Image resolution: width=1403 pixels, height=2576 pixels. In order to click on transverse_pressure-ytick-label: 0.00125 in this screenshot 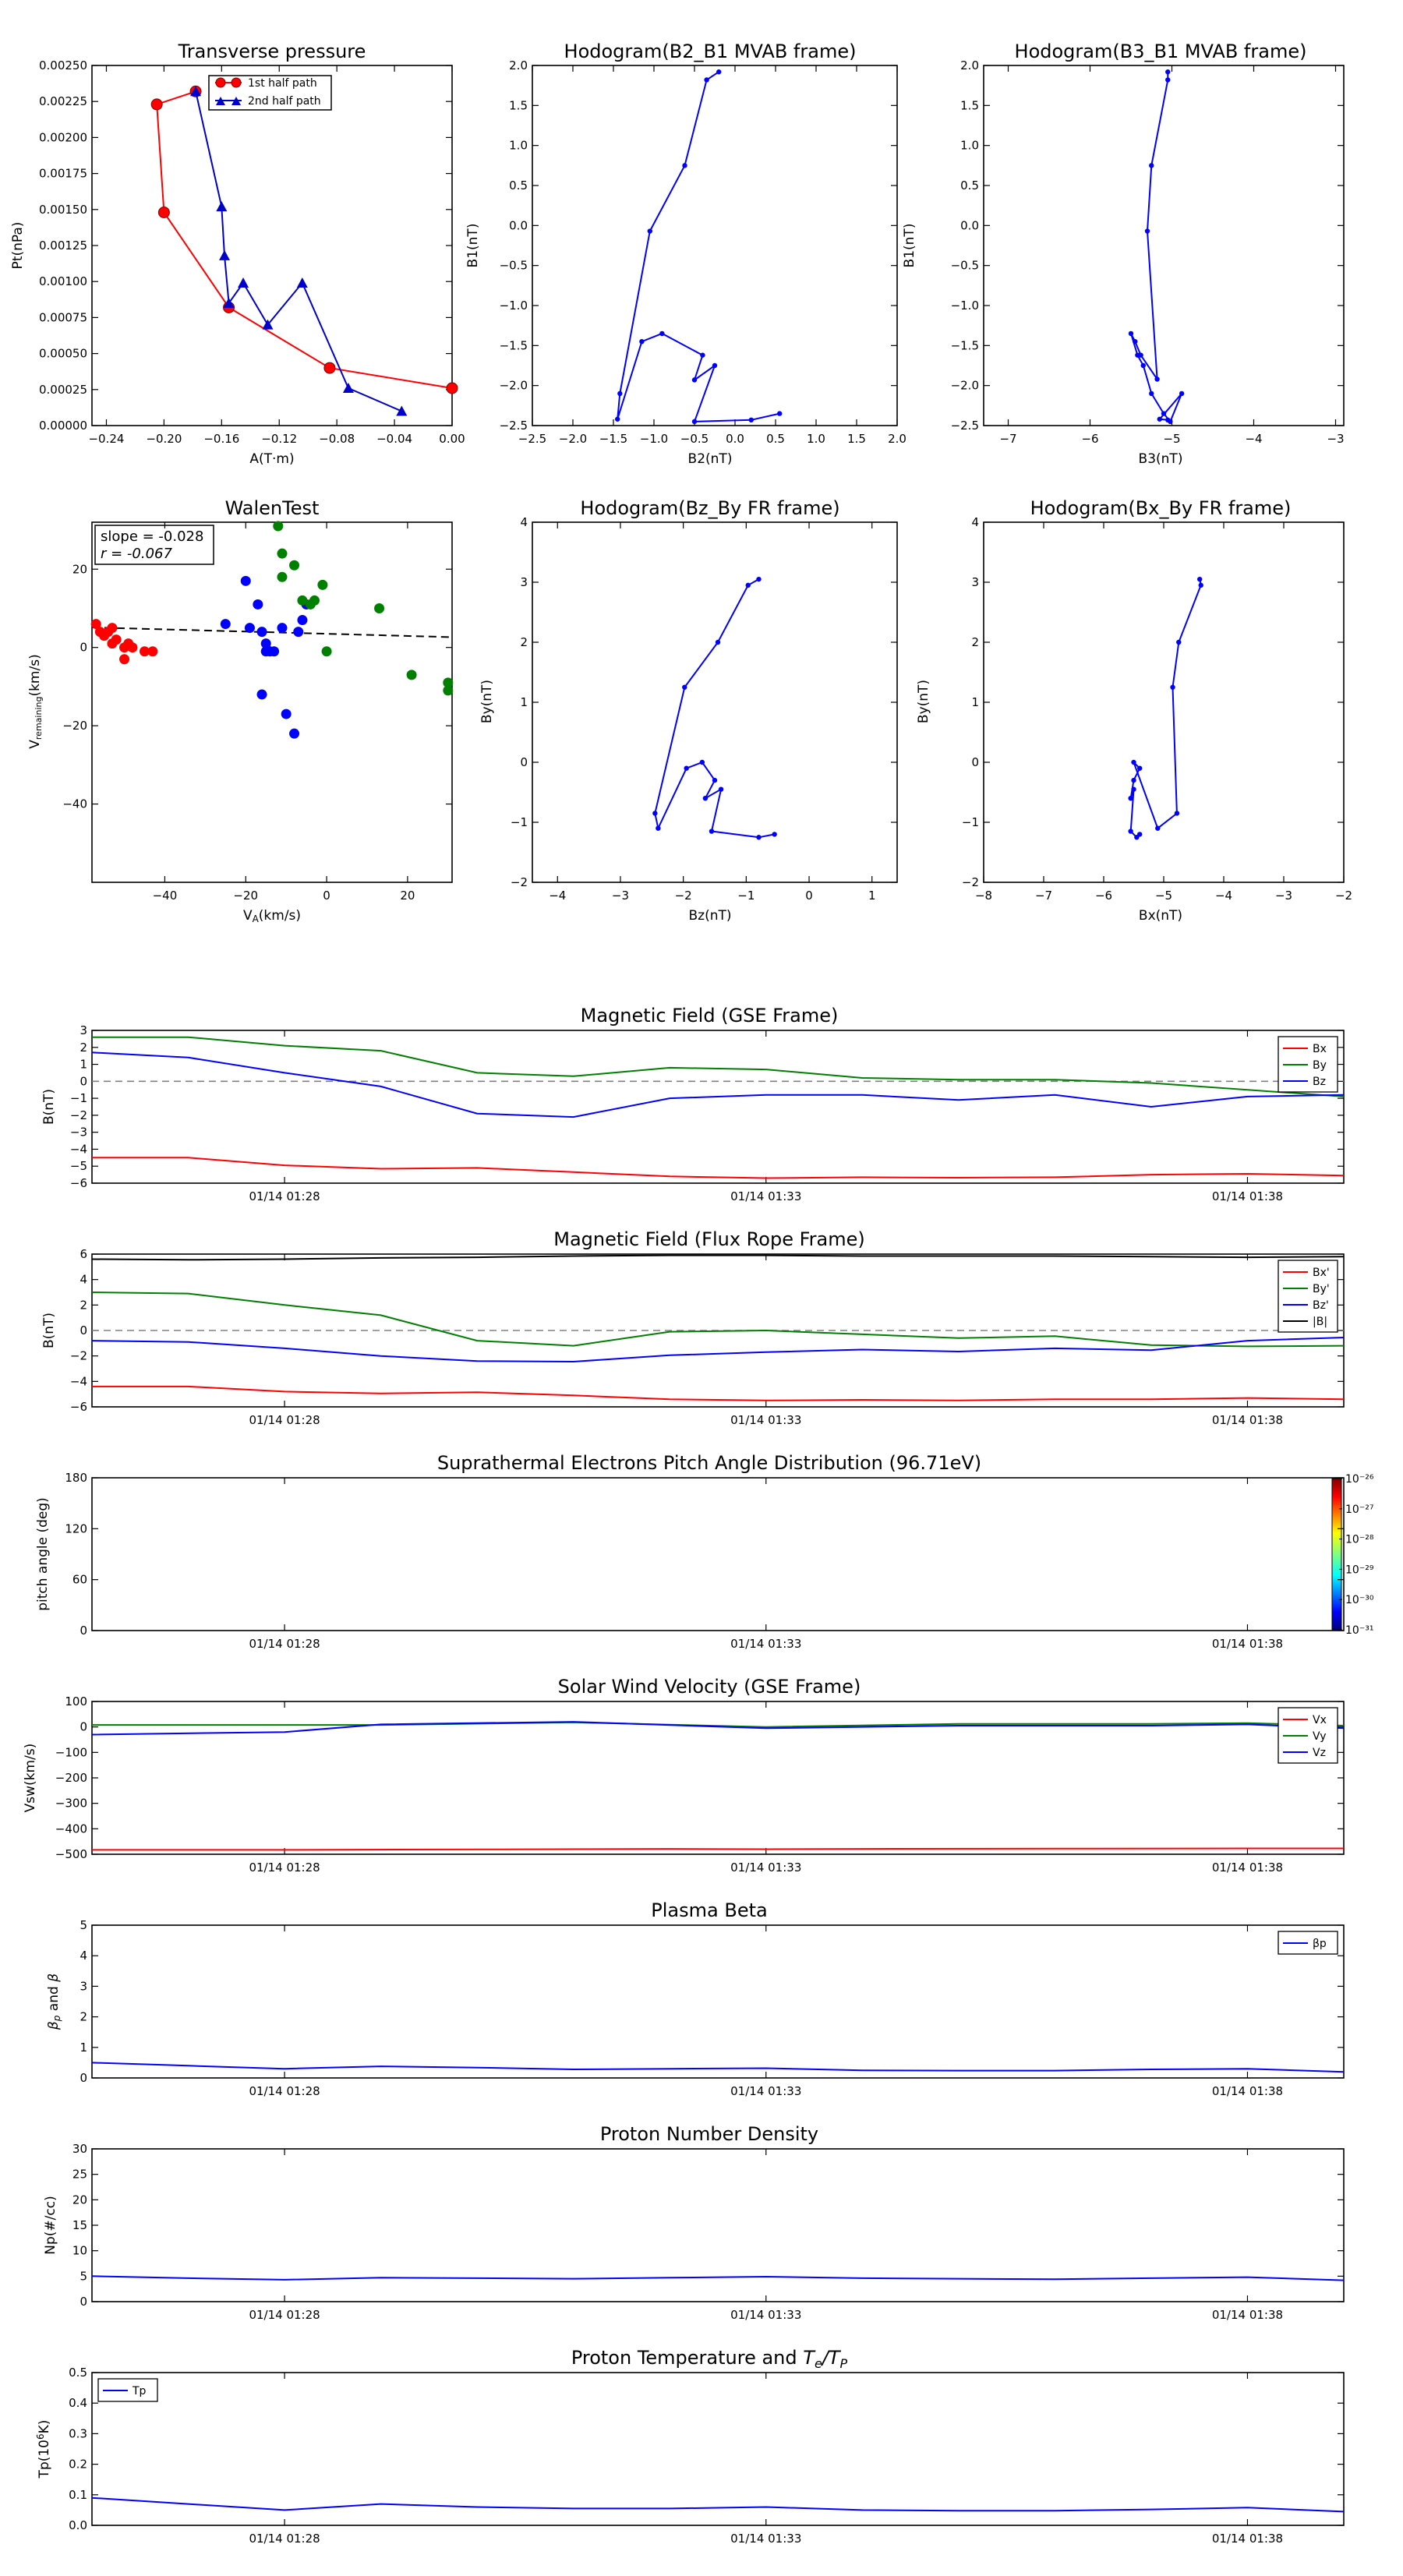, I will do `click(63, 246)`.